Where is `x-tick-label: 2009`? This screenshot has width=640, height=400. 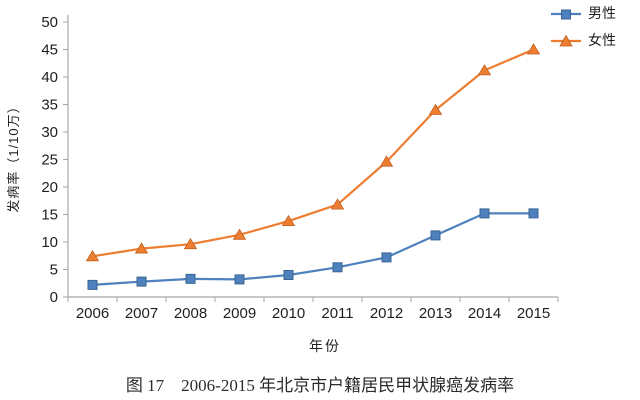 x-tick-label: 2009 is located at coordinates (239, 313).